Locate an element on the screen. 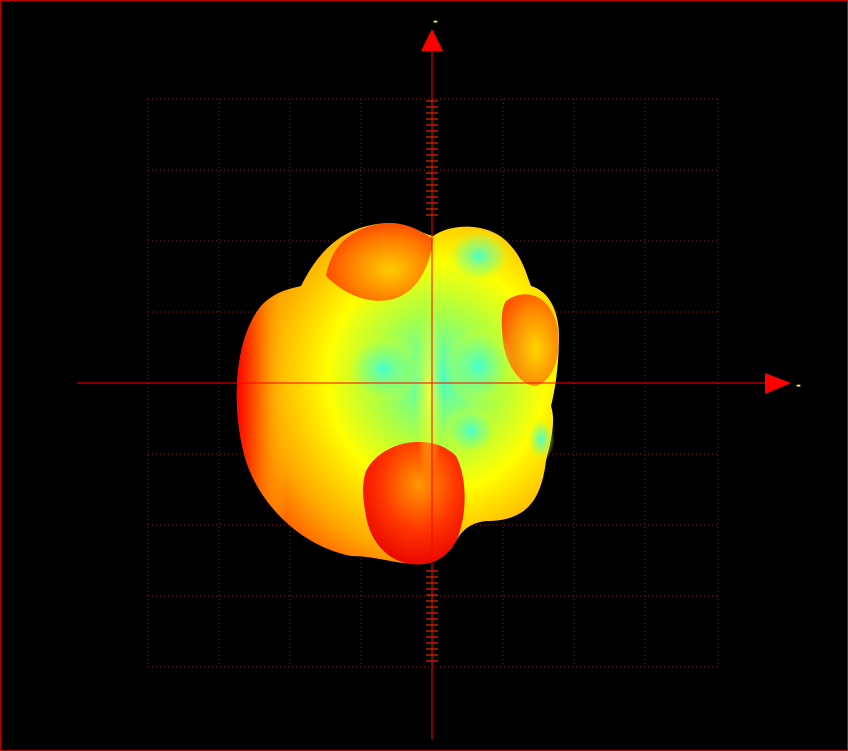 The image size is (848, 751). y-axis-arrow-icon is located at coordinates (432, 40).